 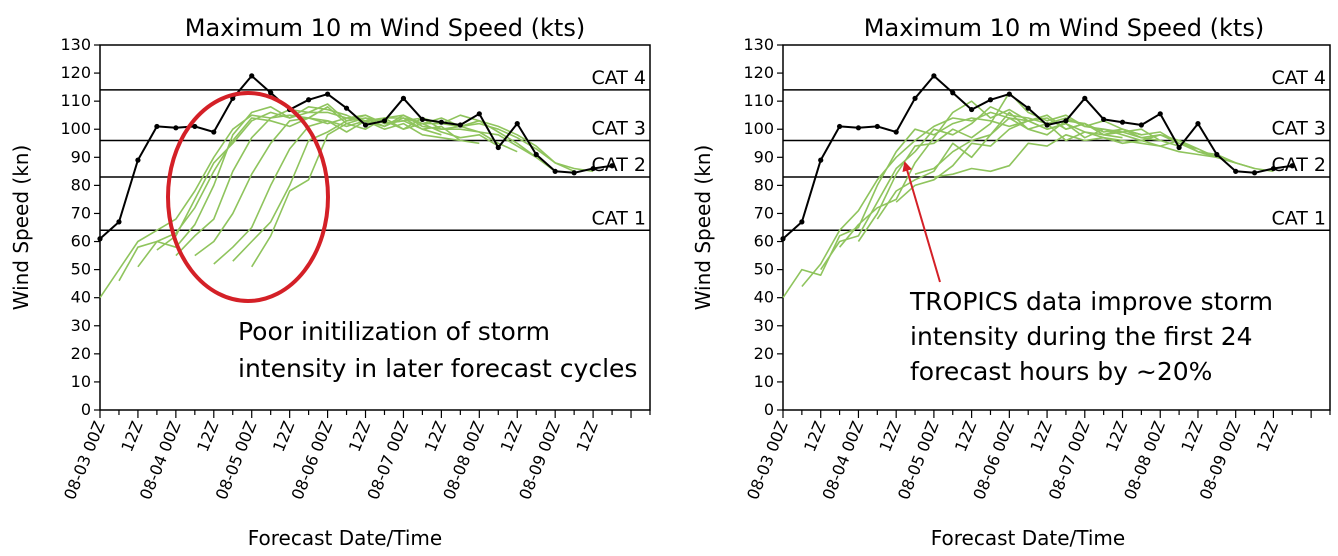 I want to click on annotation-arrow, so click(x=921, y=222).